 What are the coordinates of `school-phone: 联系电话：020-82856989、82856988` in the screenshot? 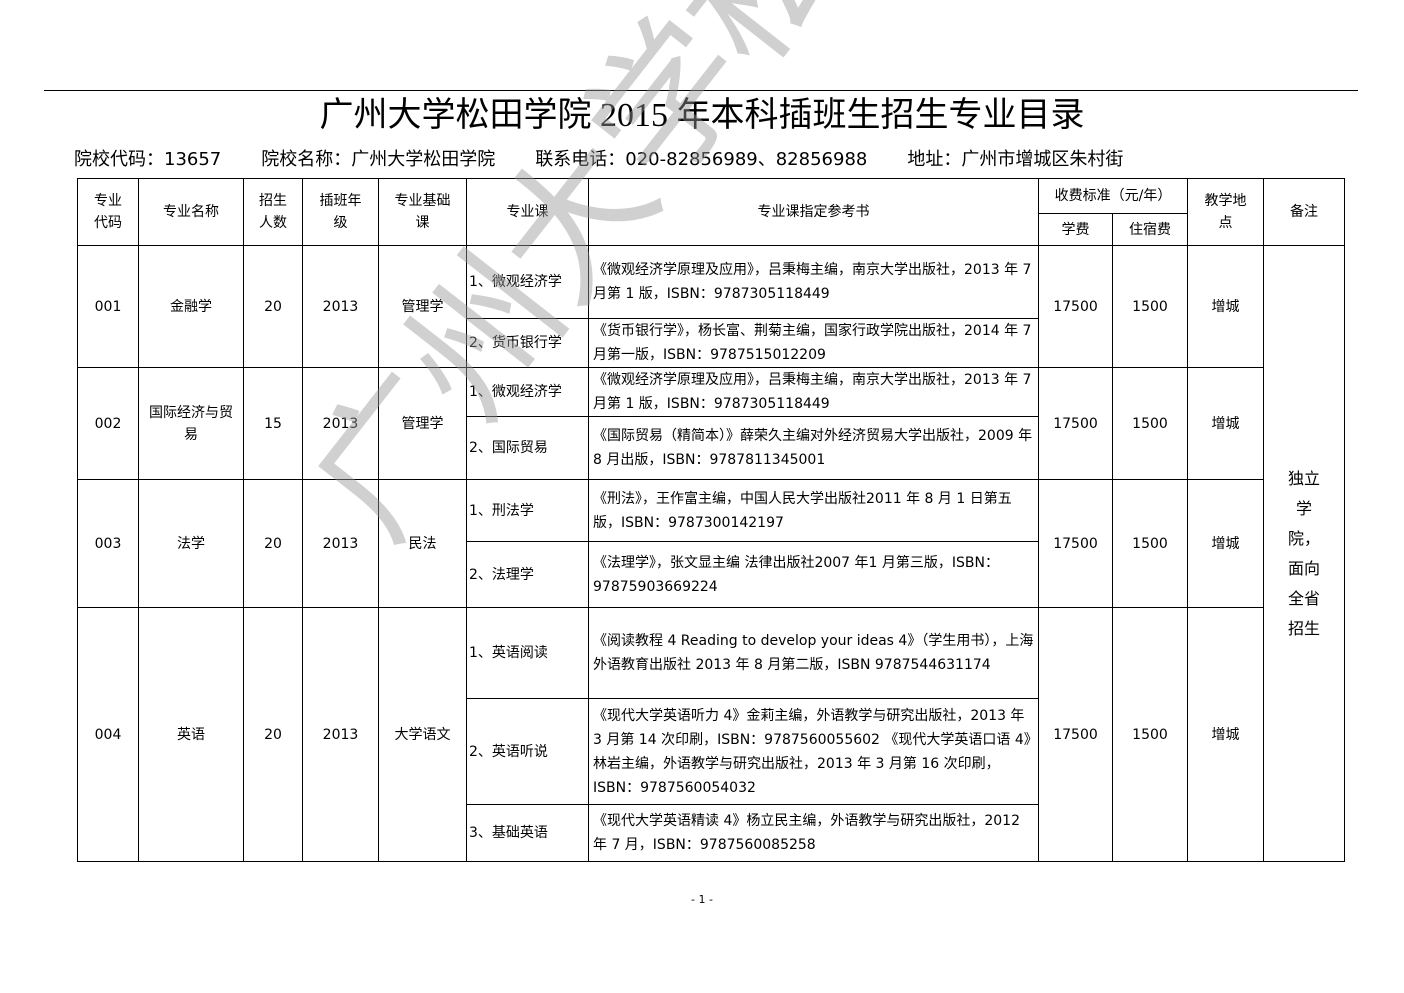 It's located at (701, 159).